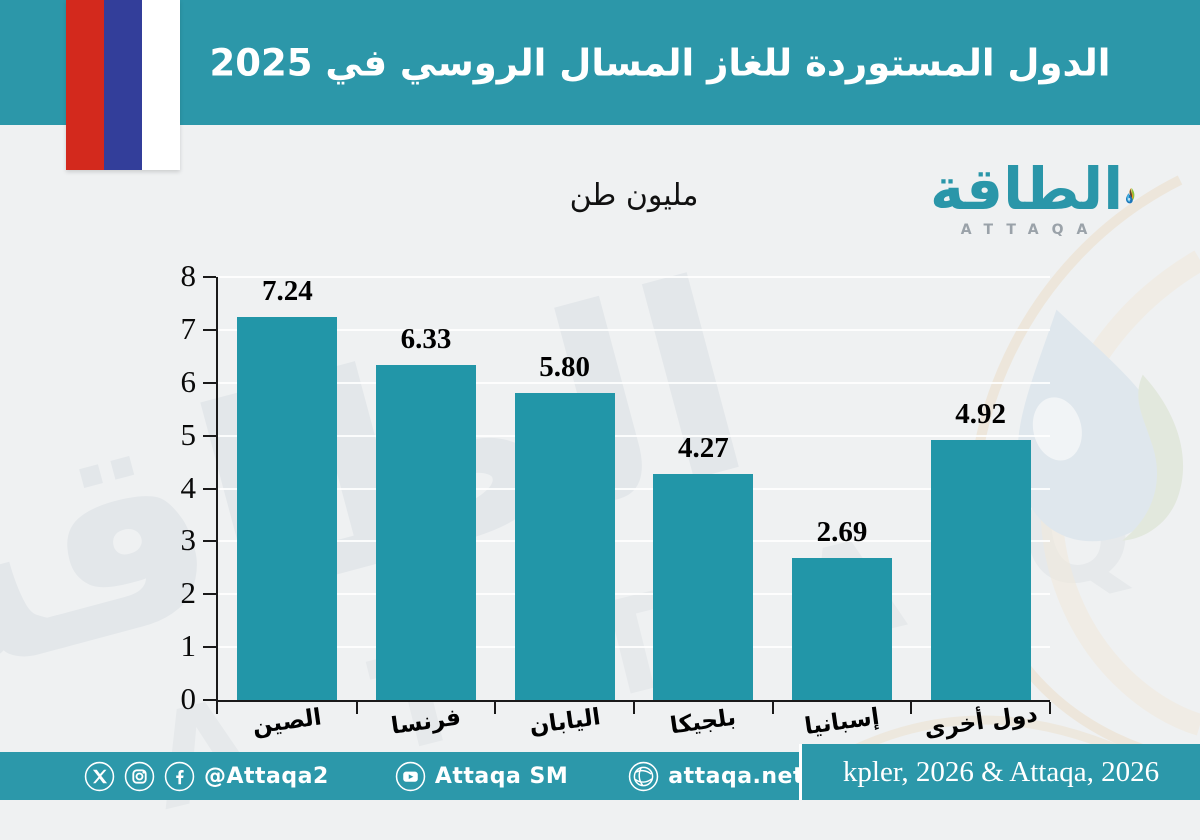 This screenshot has height=840, width=1200. What do you see at coordinates (188, 434) in the screenshot?
I see `y-tick-label: 5` at bounding box center [188, 434].